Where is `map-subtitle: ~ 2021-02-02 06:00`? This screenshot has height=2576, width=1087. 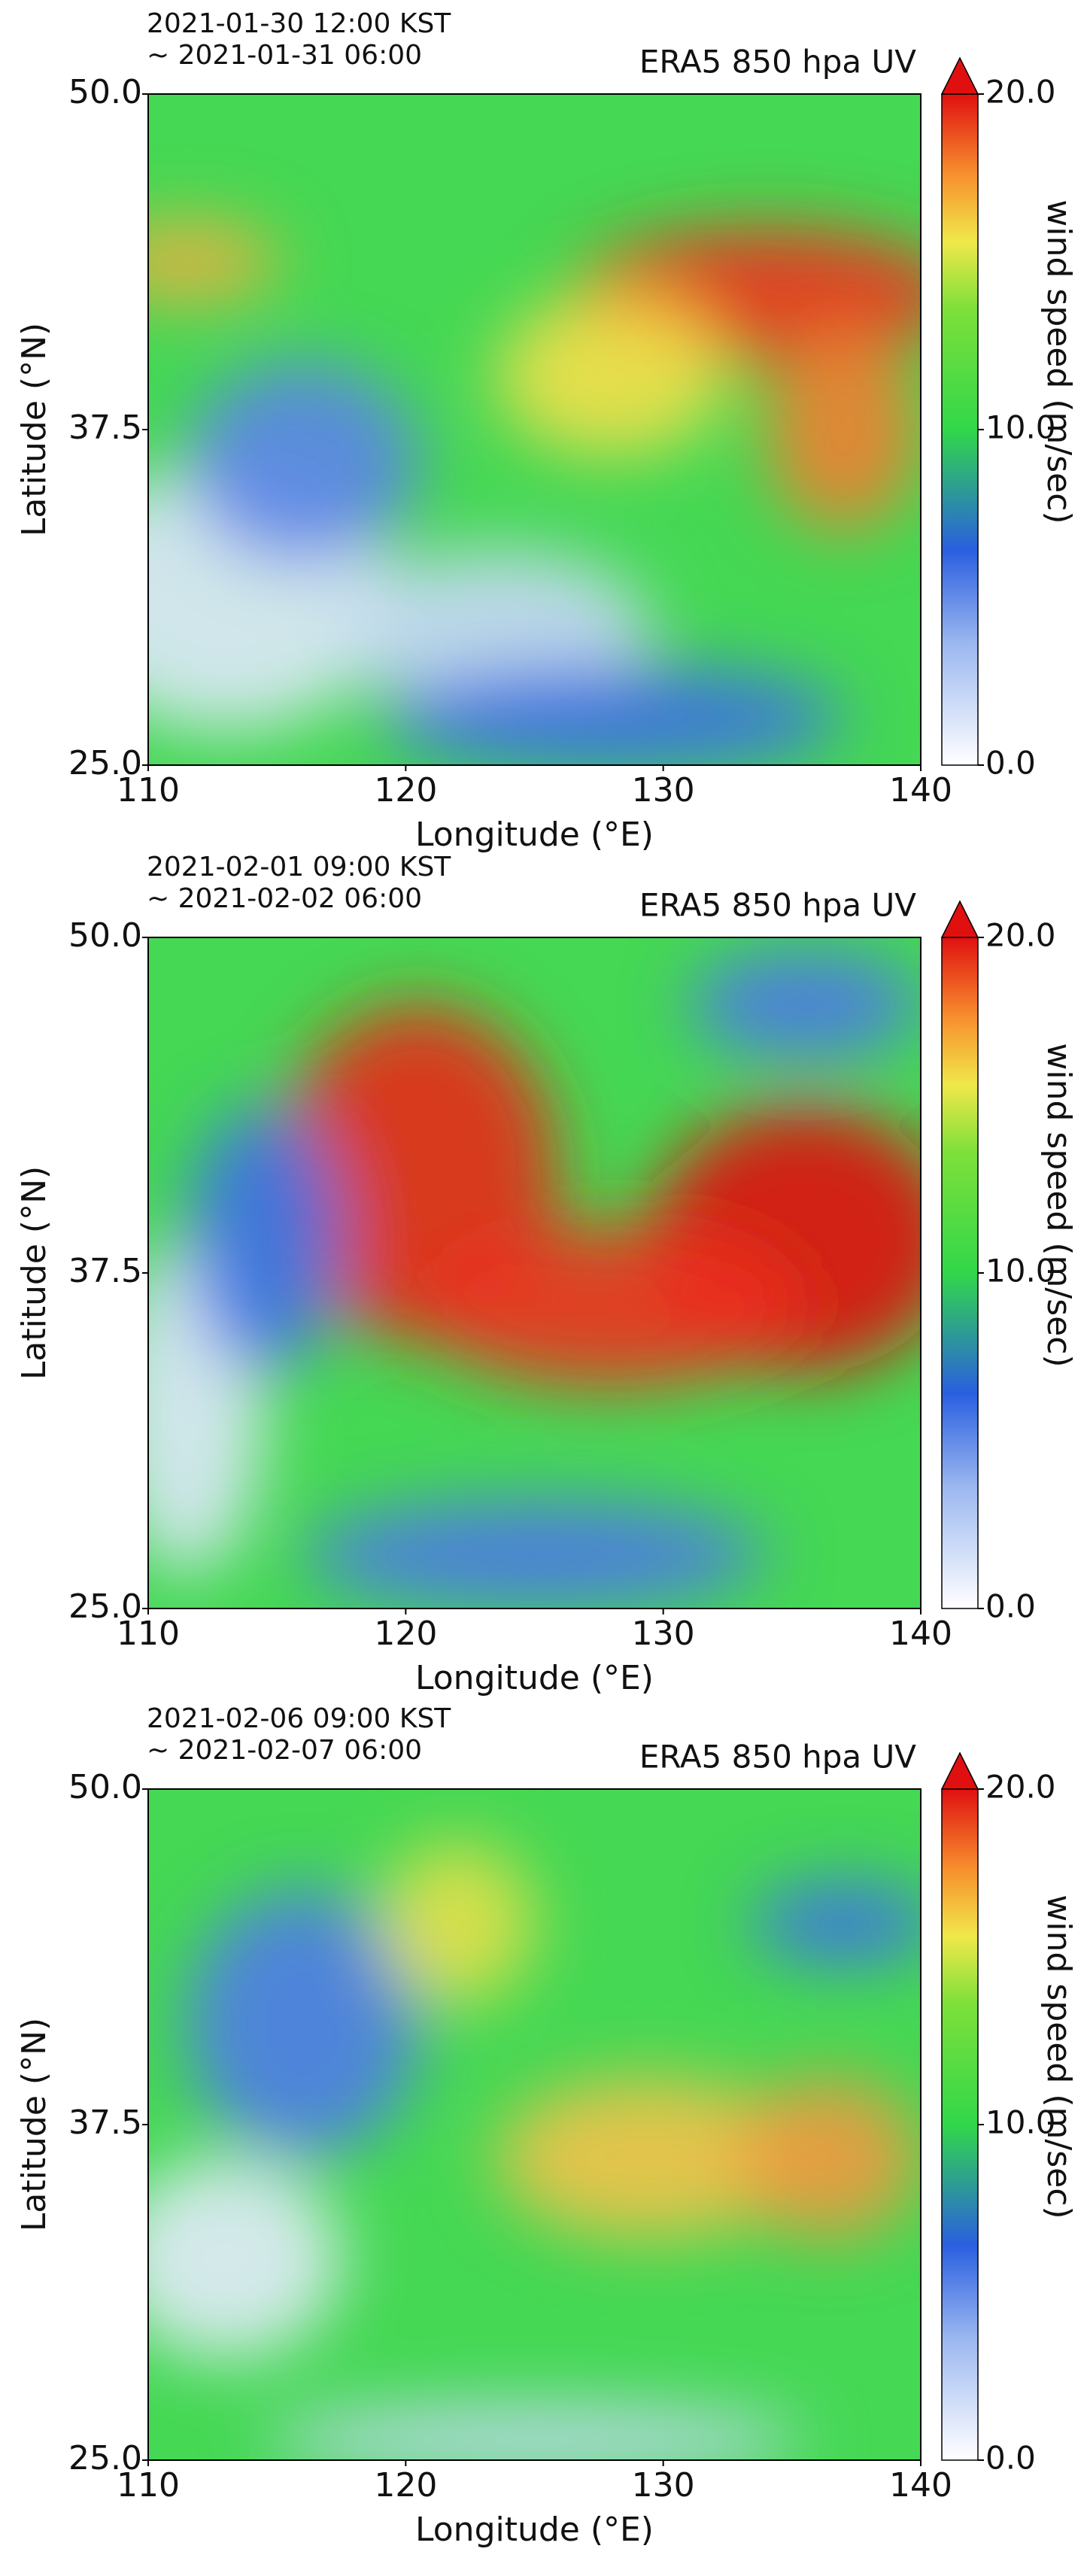
map-subtitle: ~ 2021-02-02 06:00 is located at coordinates (284, 898).